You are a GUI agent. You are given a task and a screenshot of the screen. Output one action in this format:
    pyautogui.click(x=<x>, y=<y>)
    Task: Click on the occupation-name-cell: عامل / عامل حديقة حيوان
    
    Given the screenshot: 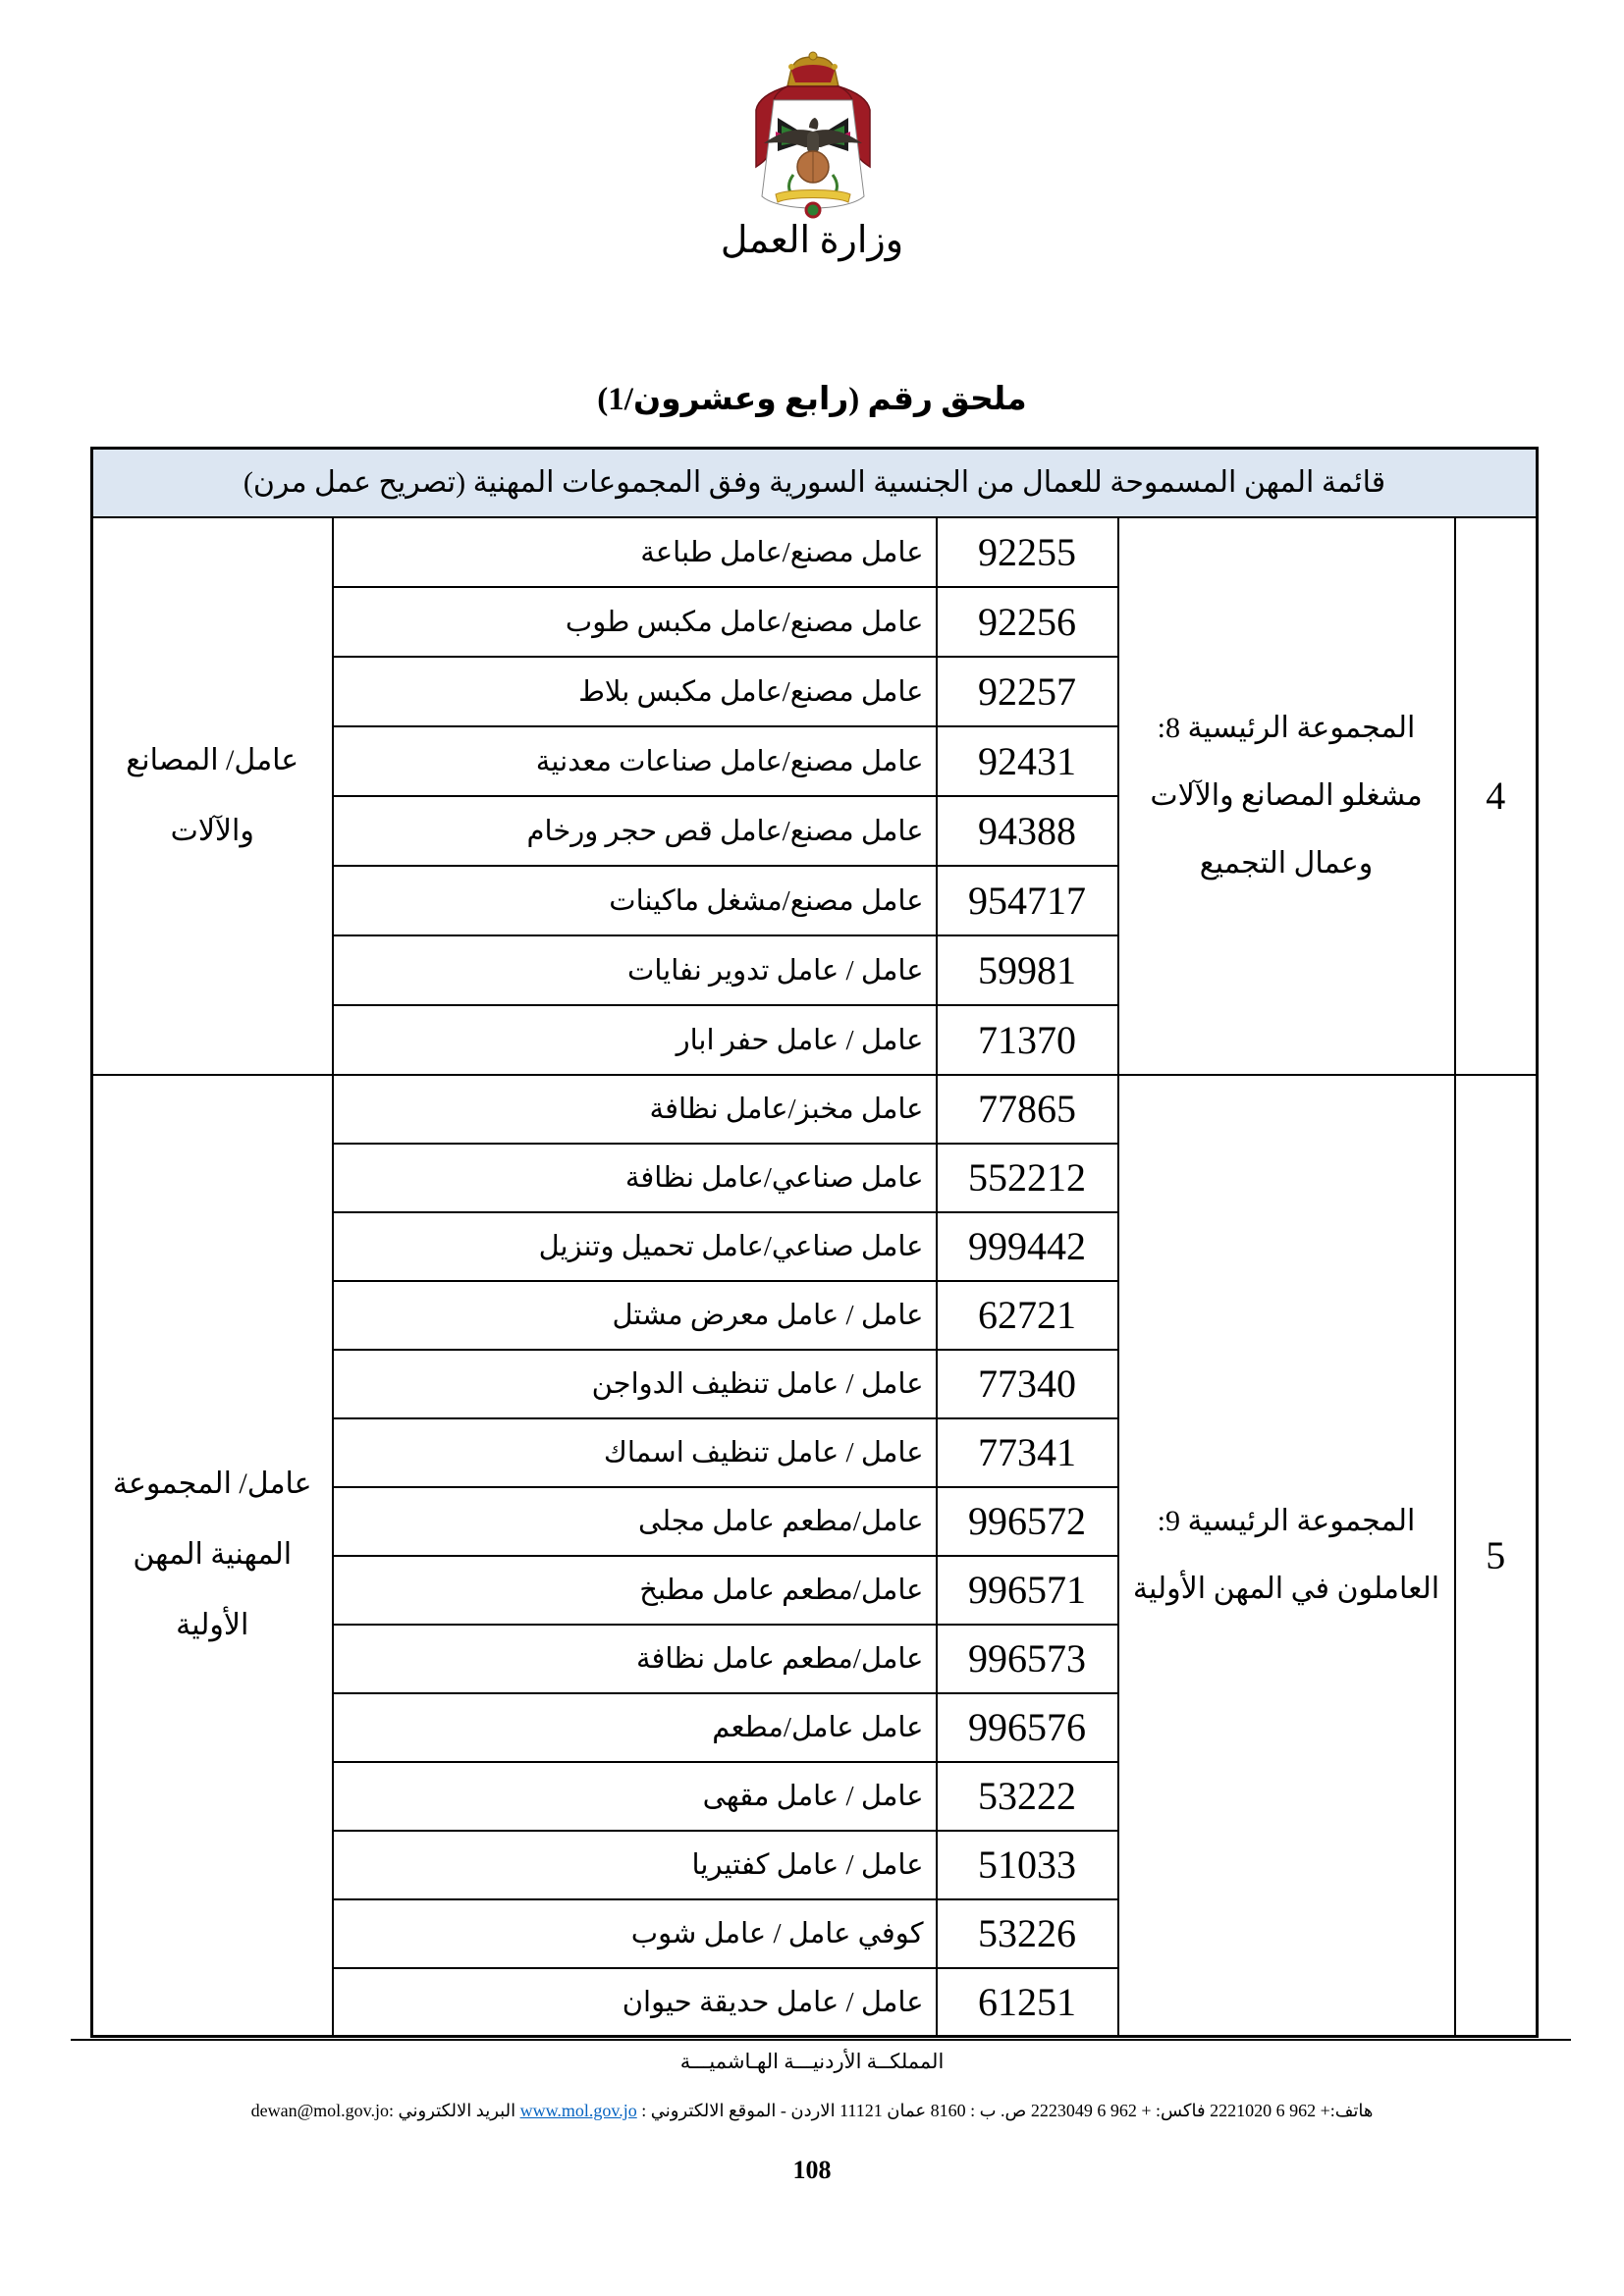 What is the action you would take?
    pyautogui.click(x=634, y=2002)
    